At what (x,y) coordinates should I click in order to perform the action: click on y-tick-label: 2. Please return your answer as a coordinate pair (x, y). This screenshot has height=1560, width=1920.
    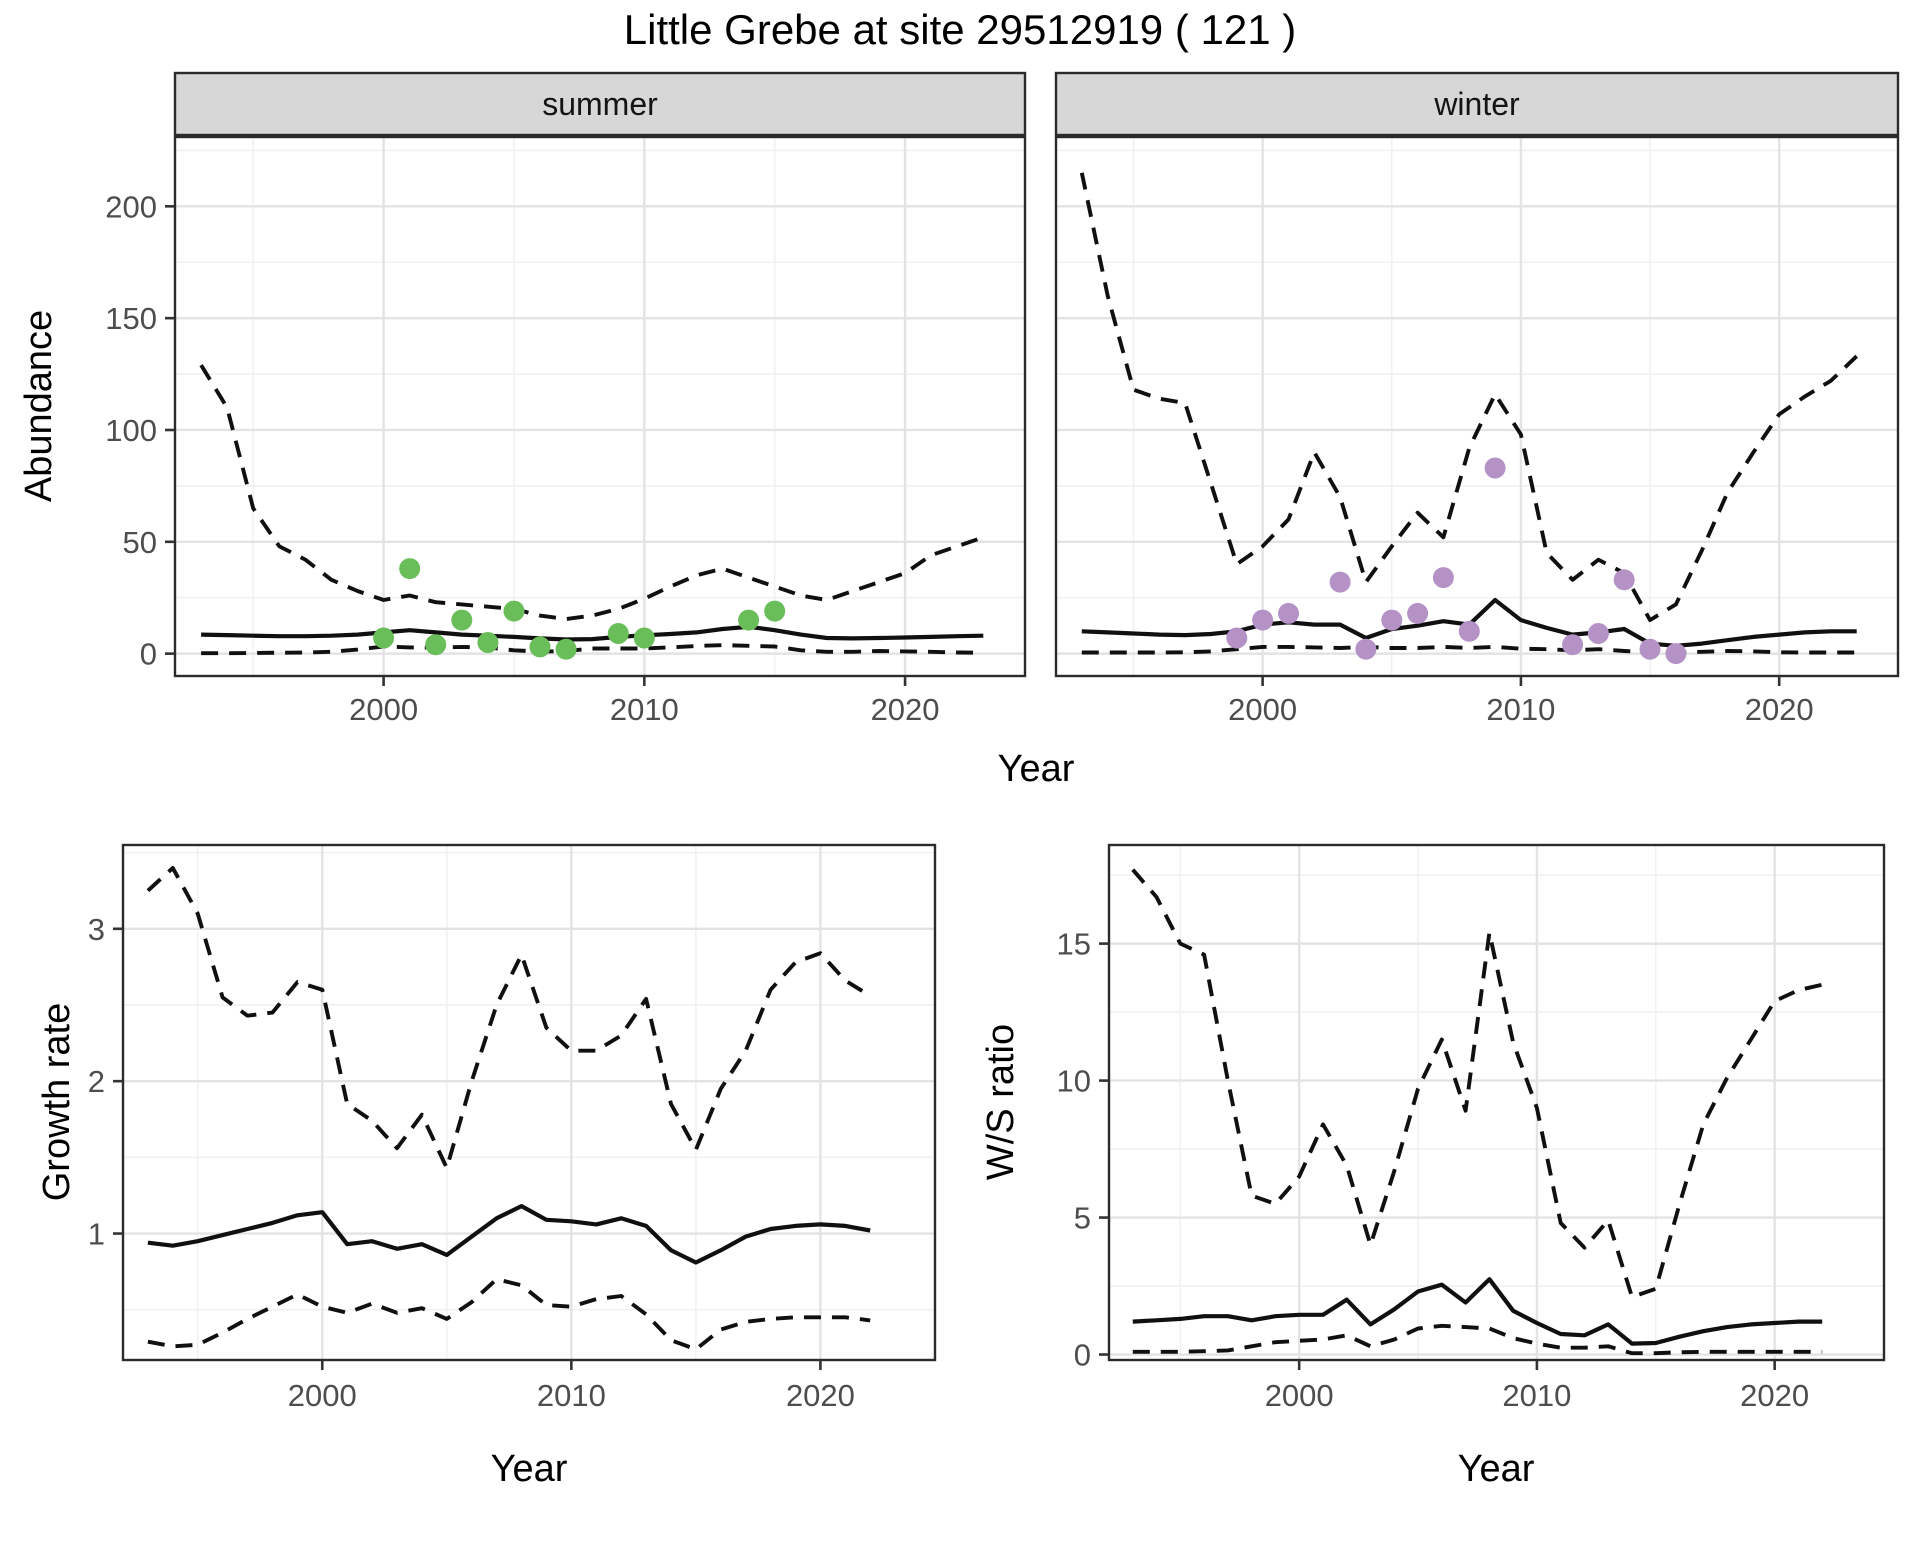
    Looking at the image, I should click on (96, 1081).